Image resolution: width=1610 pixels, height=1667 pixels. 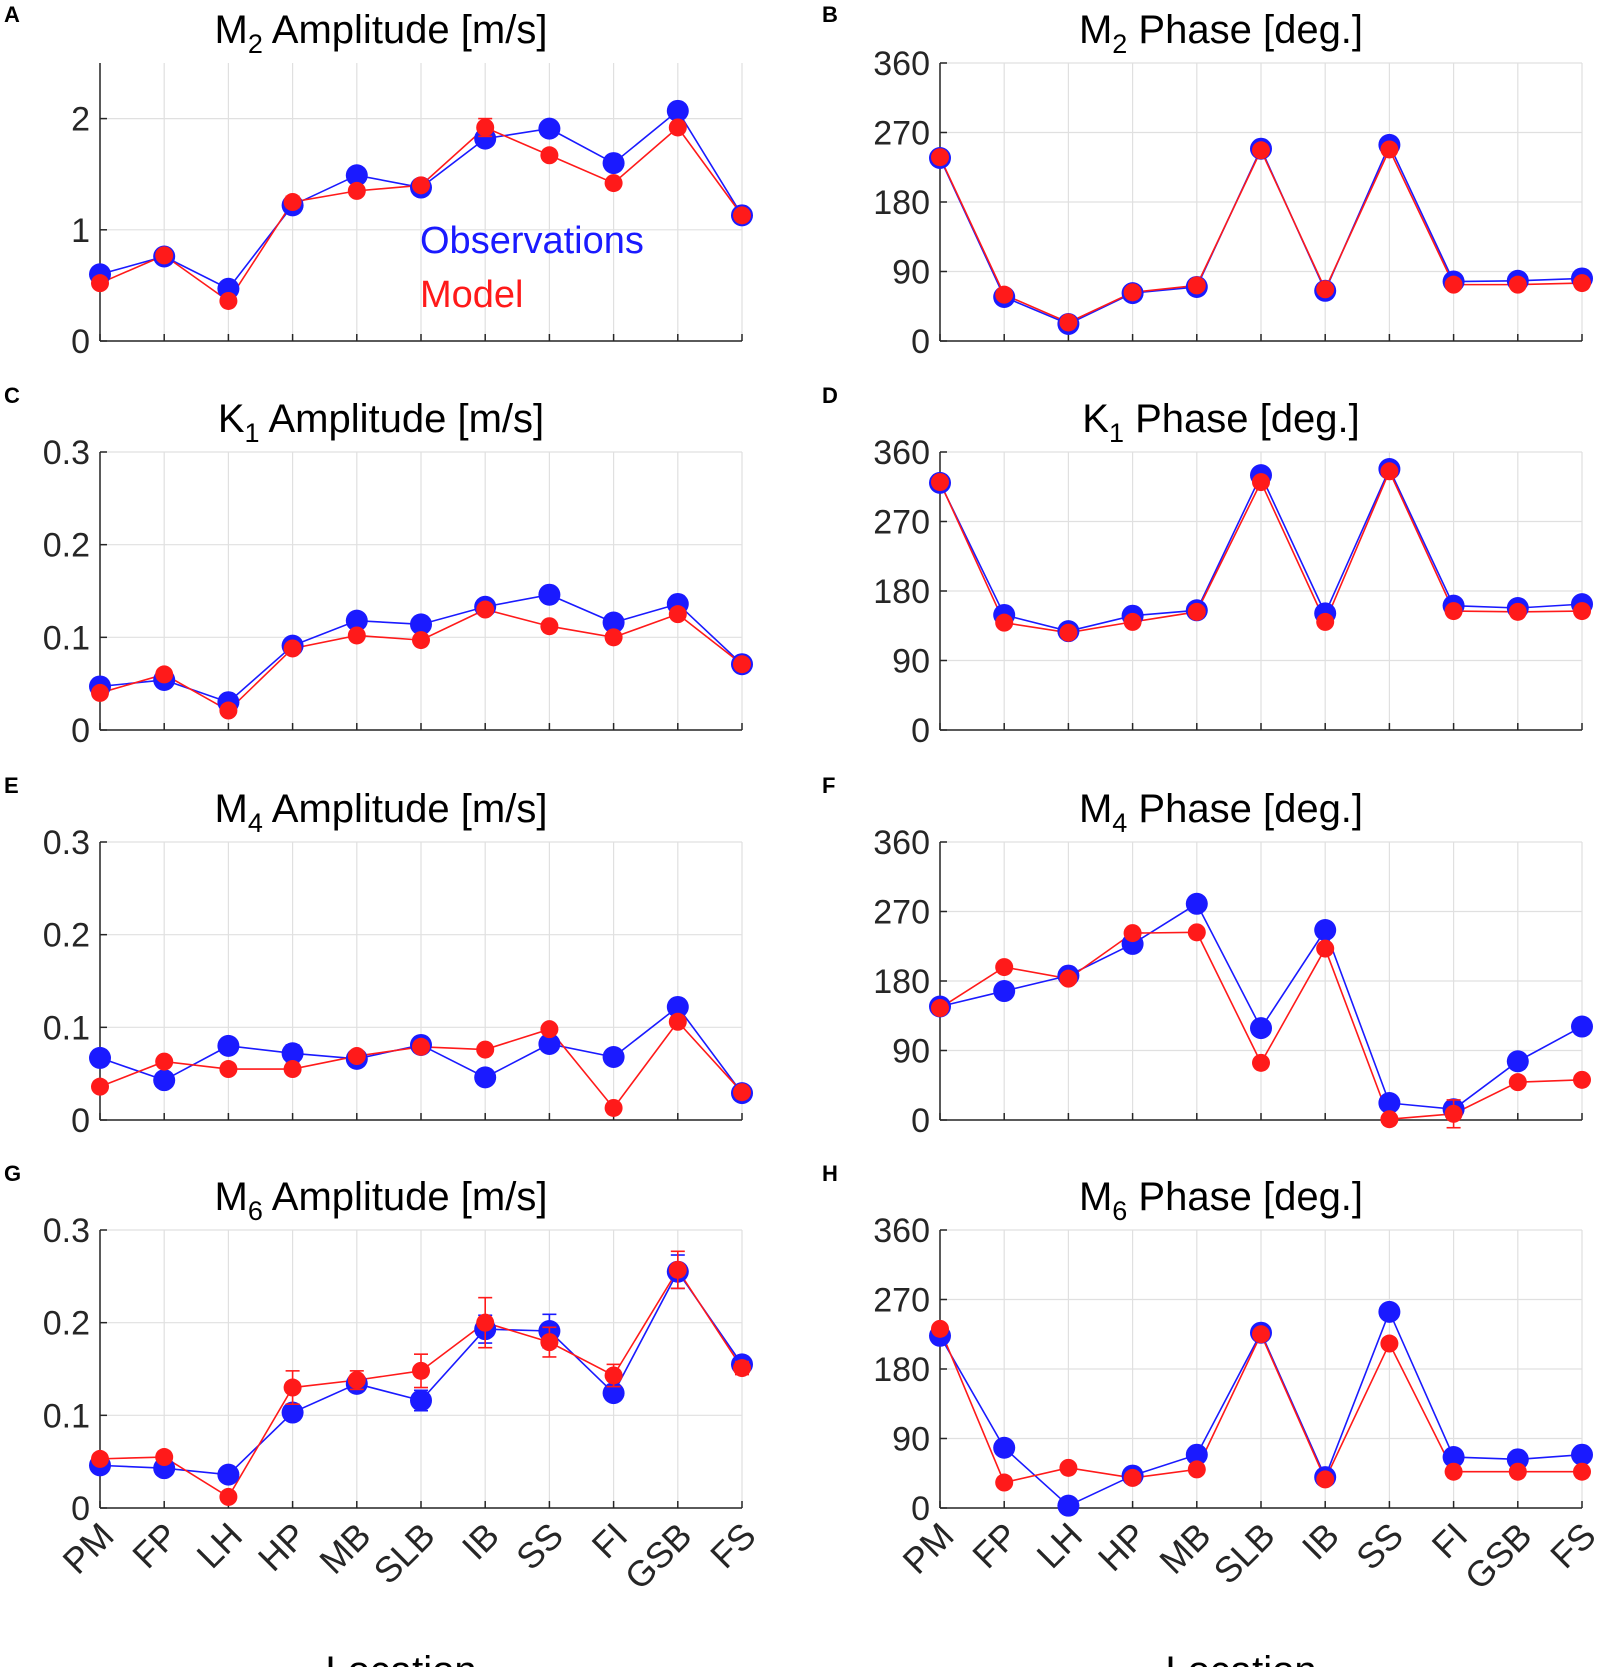 What do you see at coordinates (901, 913) in the screenshot?
I see `panel-f-ytick-label: 270` at bounding box center [901, 913].